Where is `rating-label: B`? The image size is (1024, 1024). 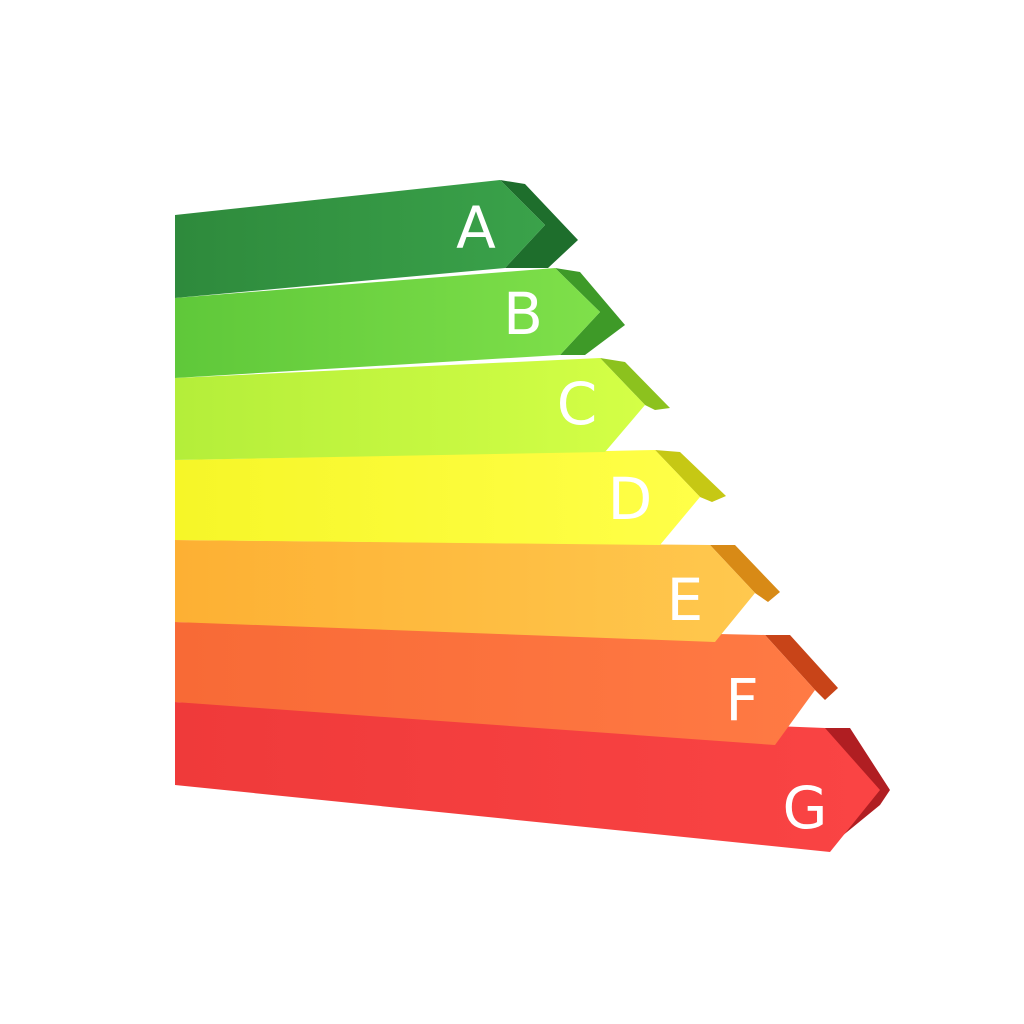
rating-label: B is located at coordinates (523, 314).